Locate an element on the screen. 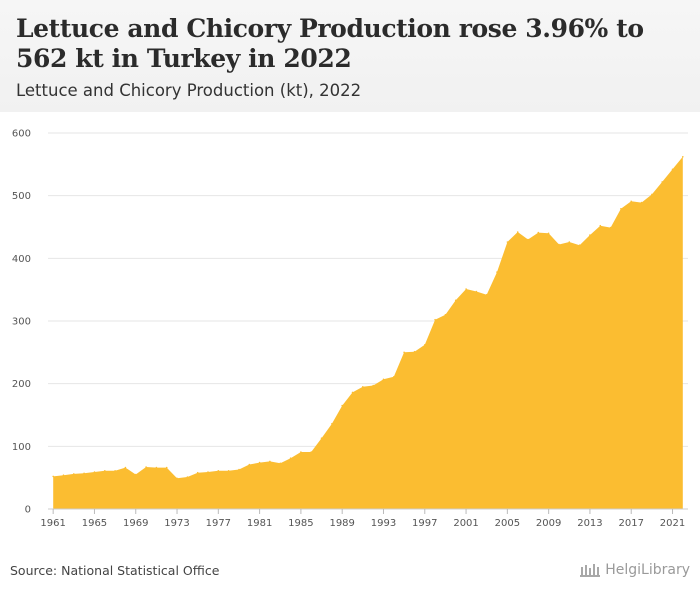 The image size is (700, 596). x-tick-label: 1993 is located at coordinates (383, 523).